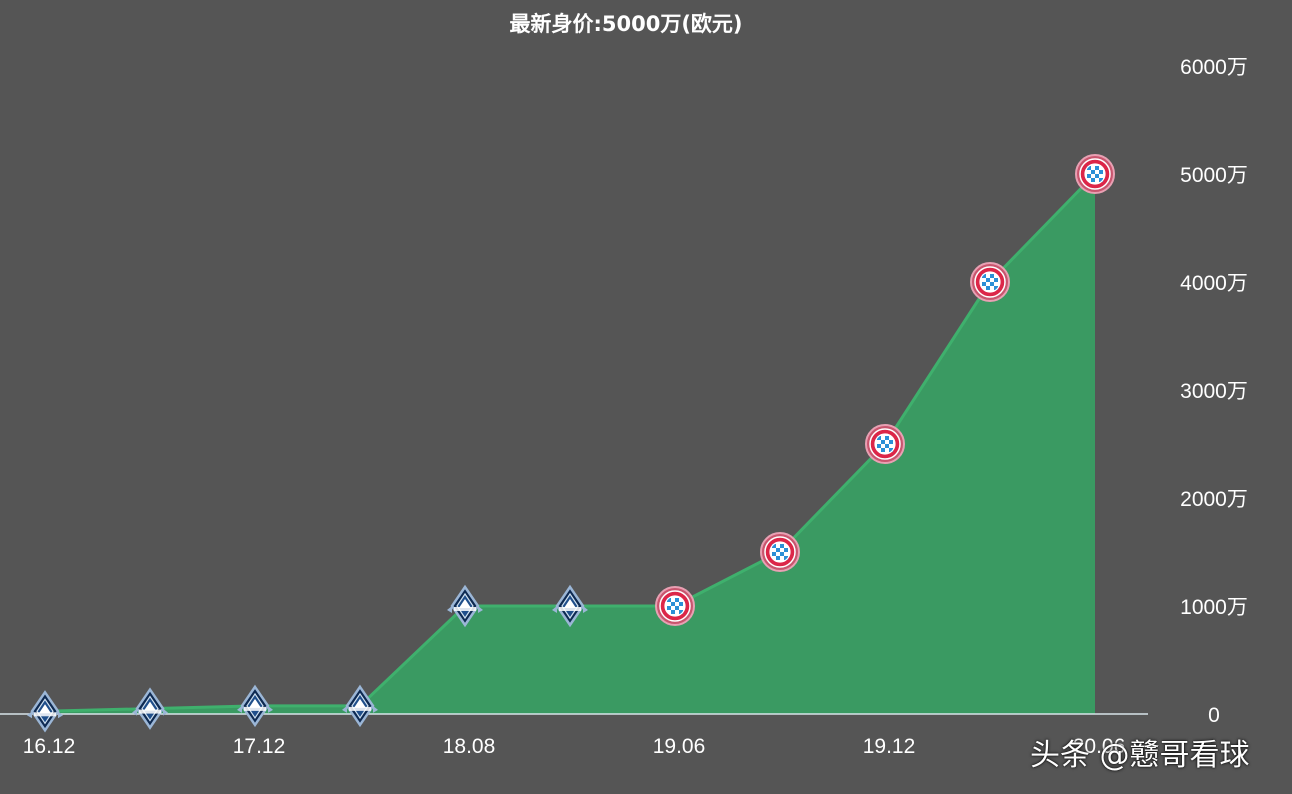 Image resolution: width=1292 pixels, height=794 pixels. What do you see at coordinates (1214, 607) in the screenshot?
I see `y-tick-label: 1000万` at bounding box center [1214, 607].